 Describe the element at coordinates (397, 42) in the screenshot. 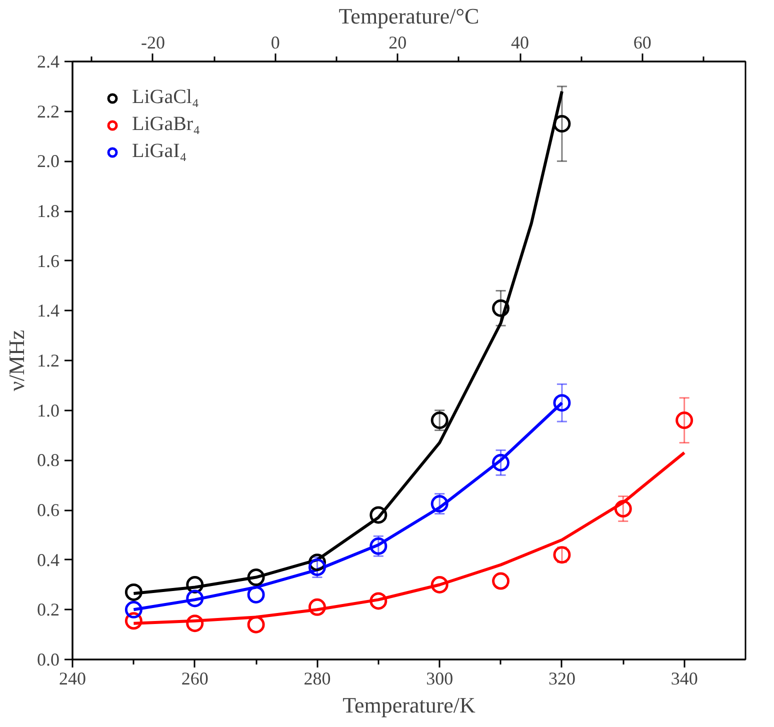

I see `x2-tick-label: 20` at that location.